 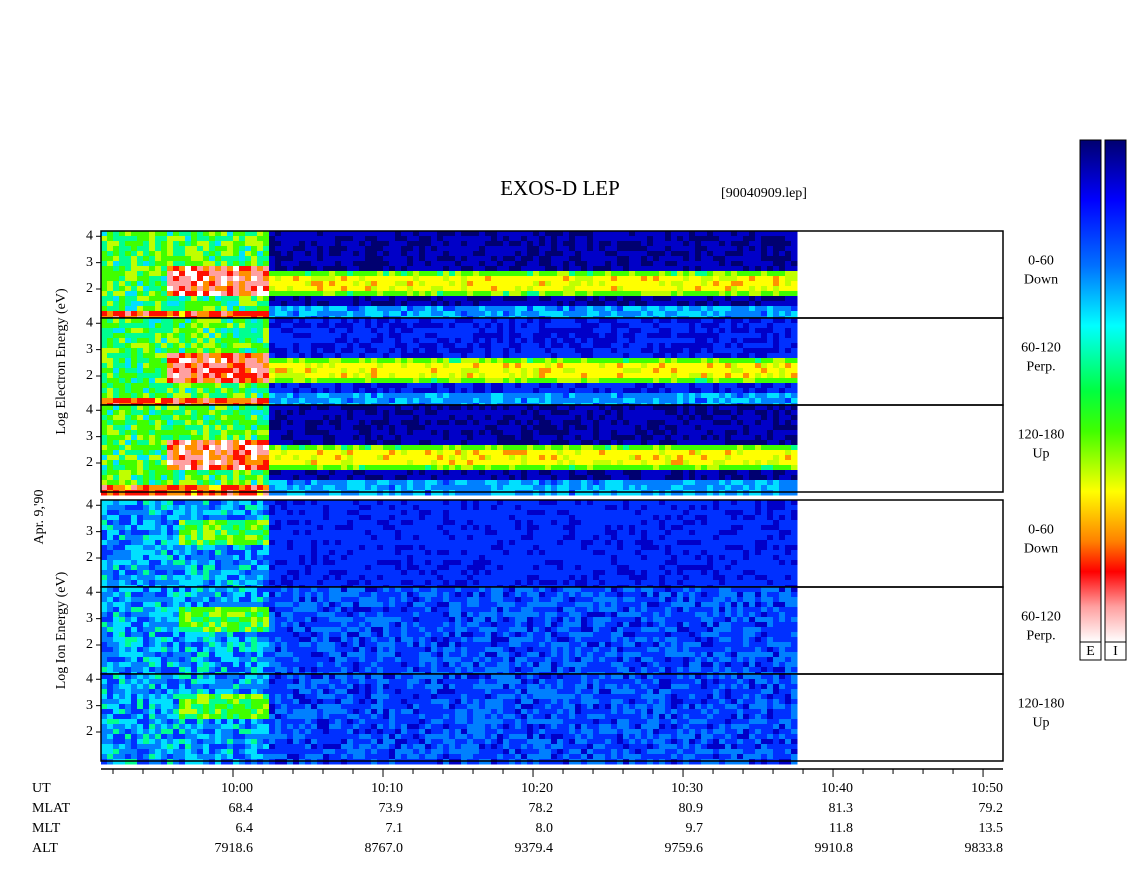 What do you see at coordinates (560, 188) in the screenshot?
I see `chart-title: EXOS-D LEP` at bounding box center [560, 188].